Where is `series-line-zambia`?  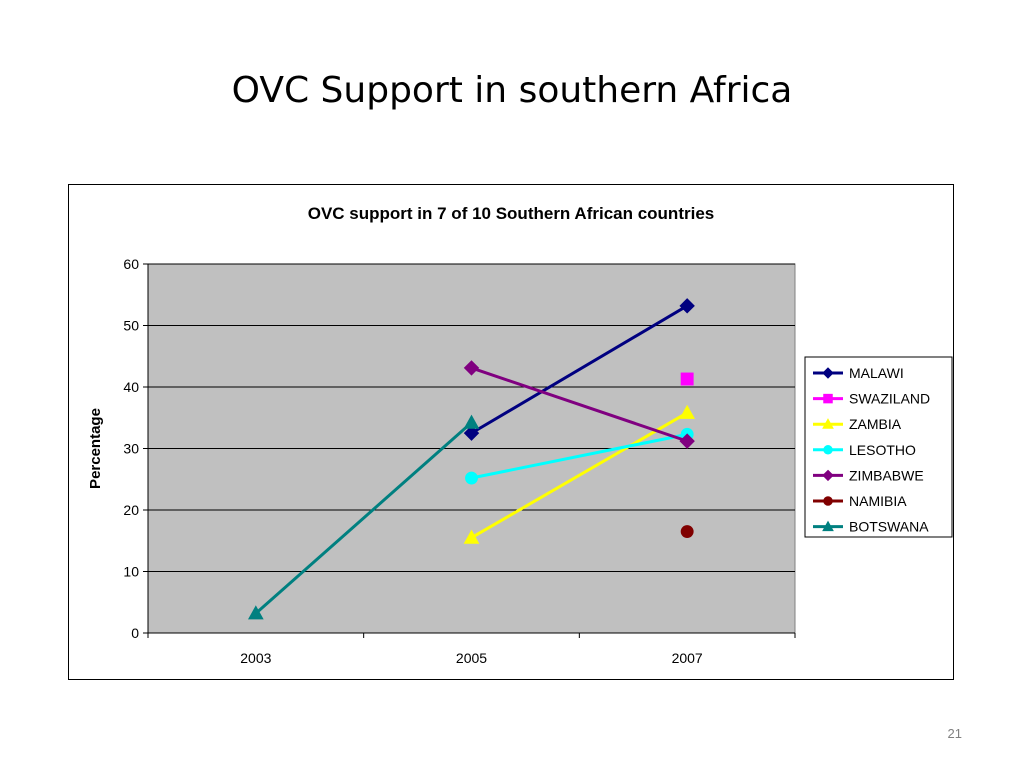 series-line-zambia is located at coordinates (579, 475).